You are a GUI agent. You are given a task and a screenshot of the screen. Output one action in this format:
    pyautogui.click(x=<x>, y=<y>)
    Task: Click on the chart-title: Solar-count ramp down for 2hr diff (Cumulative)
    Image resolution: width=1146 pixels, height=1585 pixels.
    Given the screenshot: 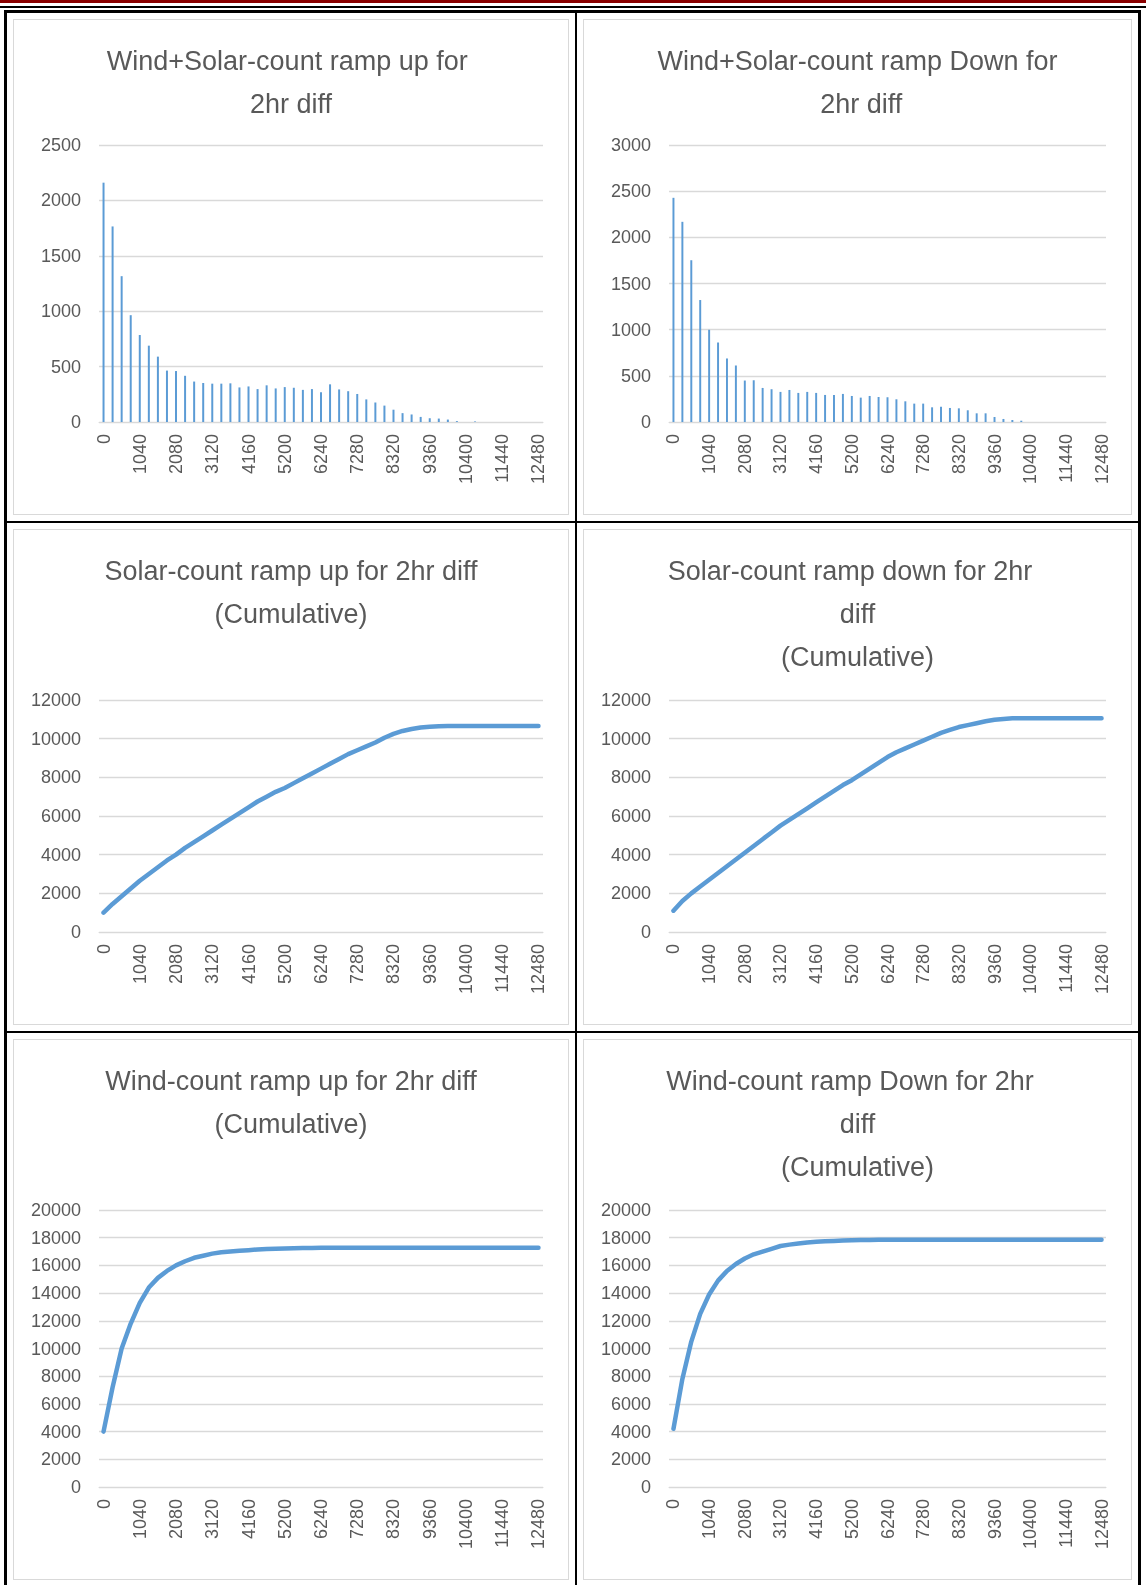 What is the action you would take?
    pyautogui.click(x=857, y=613)
    